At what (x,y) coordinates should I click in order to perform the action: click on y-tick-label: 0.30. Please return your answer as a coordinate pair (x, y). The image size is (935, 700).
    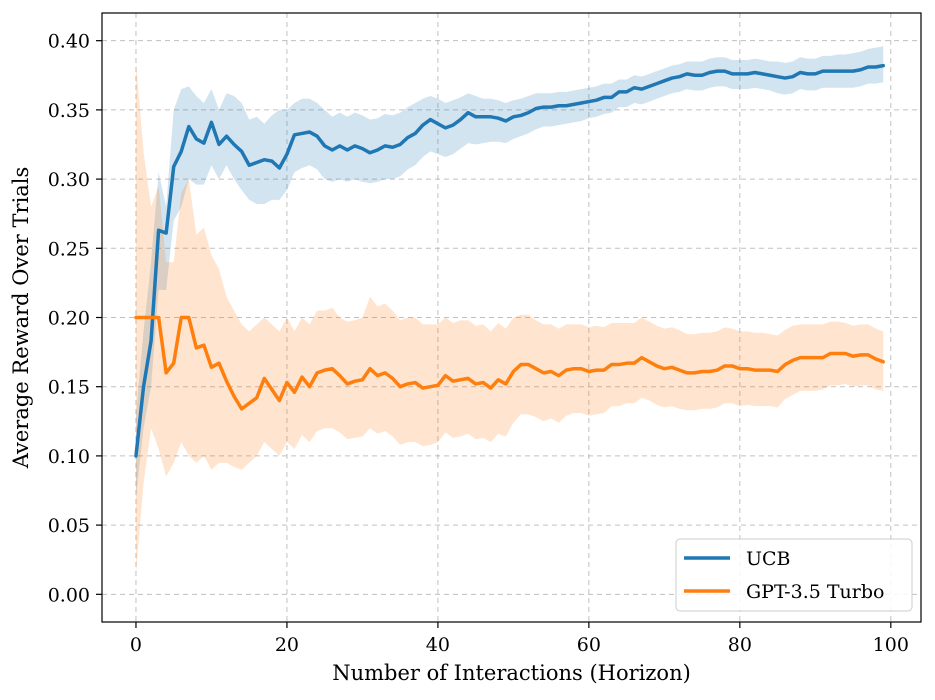
    Looking at the image, I should click on (69, 180).